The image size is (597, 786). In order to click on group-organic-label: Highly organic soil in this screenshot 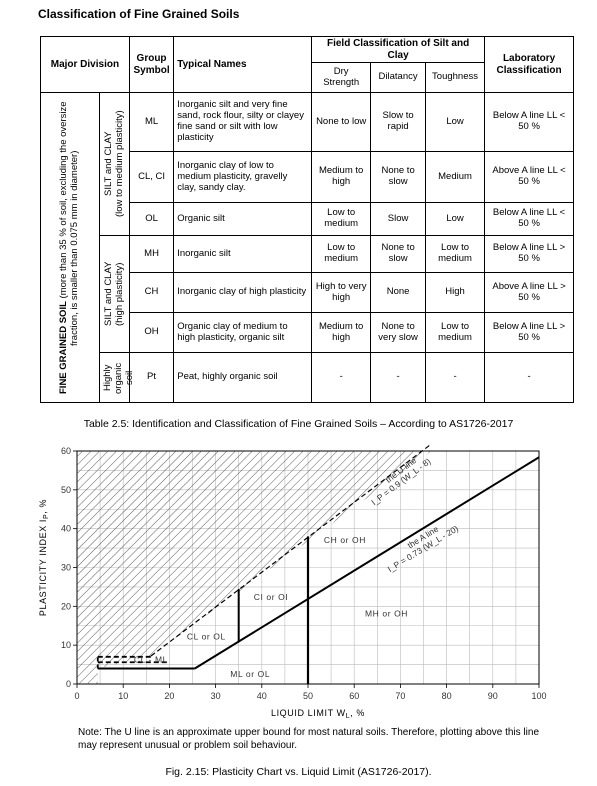, I will do `click(119, 377)`.